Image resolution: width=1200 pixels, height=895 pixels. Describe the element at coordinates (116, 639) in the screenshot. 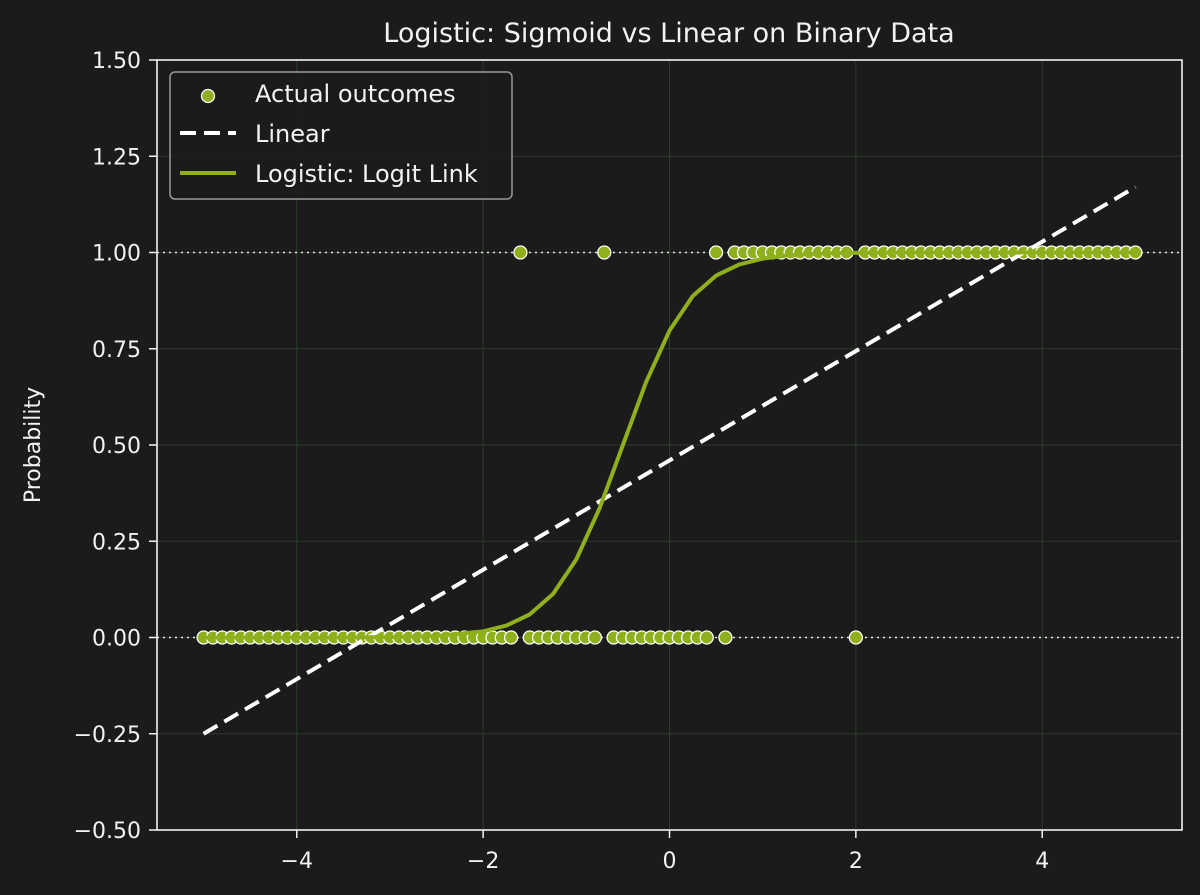

I see `y-tick-label: 0.00` at that location.